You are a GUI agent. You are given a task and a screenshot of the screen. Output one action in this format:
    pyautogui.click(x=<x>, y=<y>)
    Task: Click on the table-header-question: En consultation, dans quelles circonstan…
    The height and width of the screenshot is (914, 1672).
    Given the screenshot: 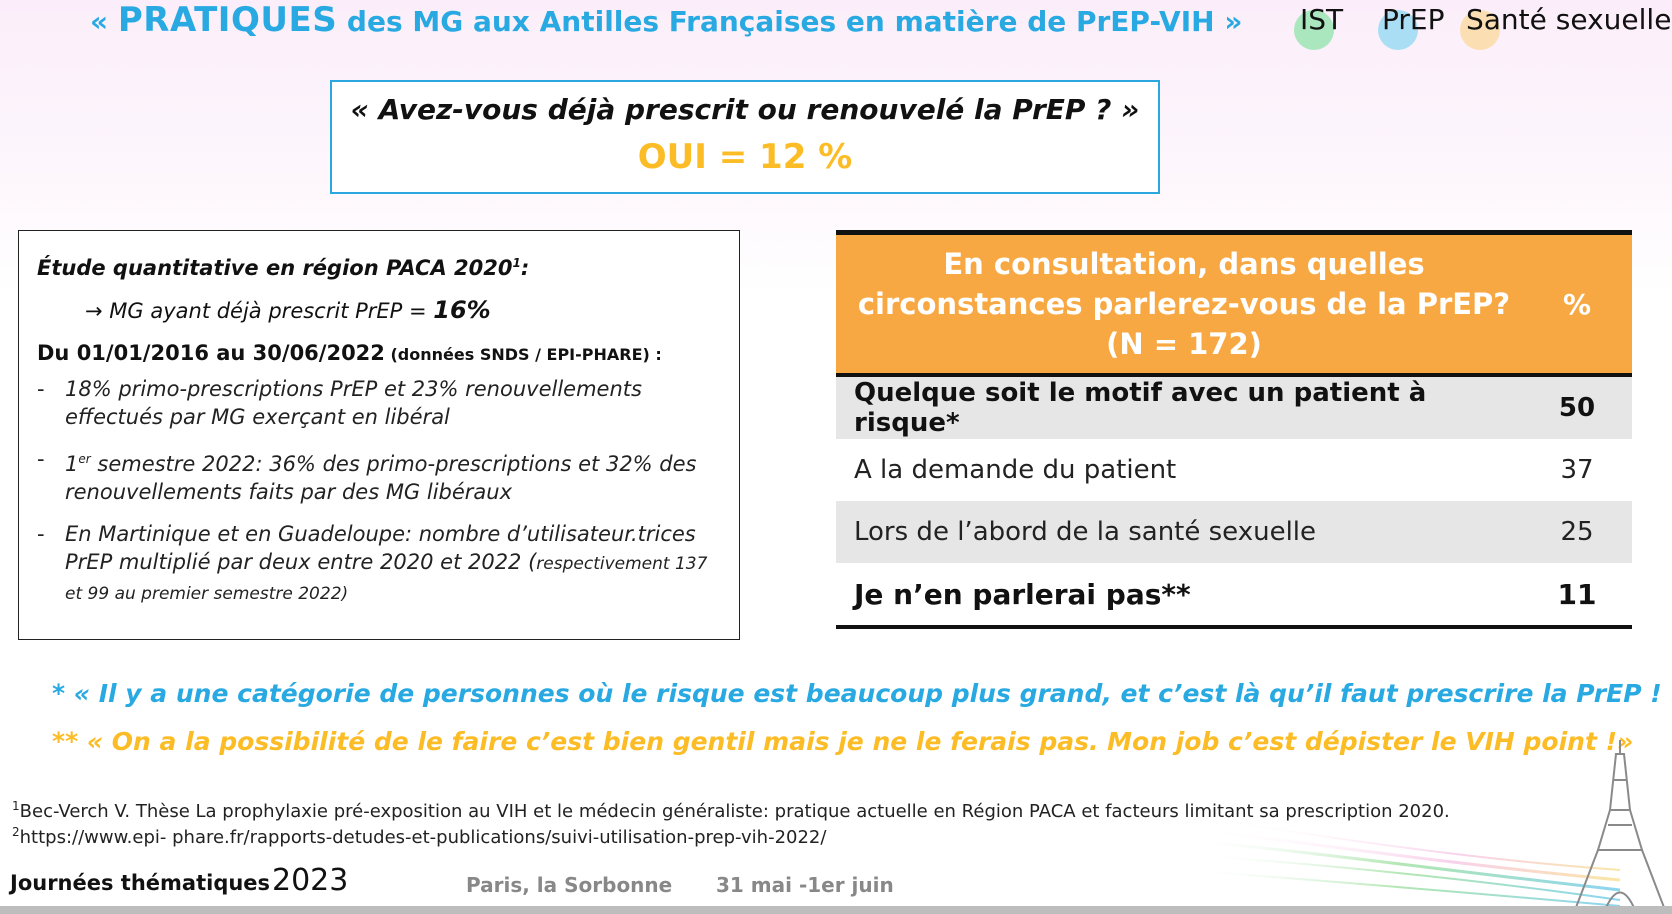 What is the action you would take?
    pyautogui.click(x=1179, y=304)
    